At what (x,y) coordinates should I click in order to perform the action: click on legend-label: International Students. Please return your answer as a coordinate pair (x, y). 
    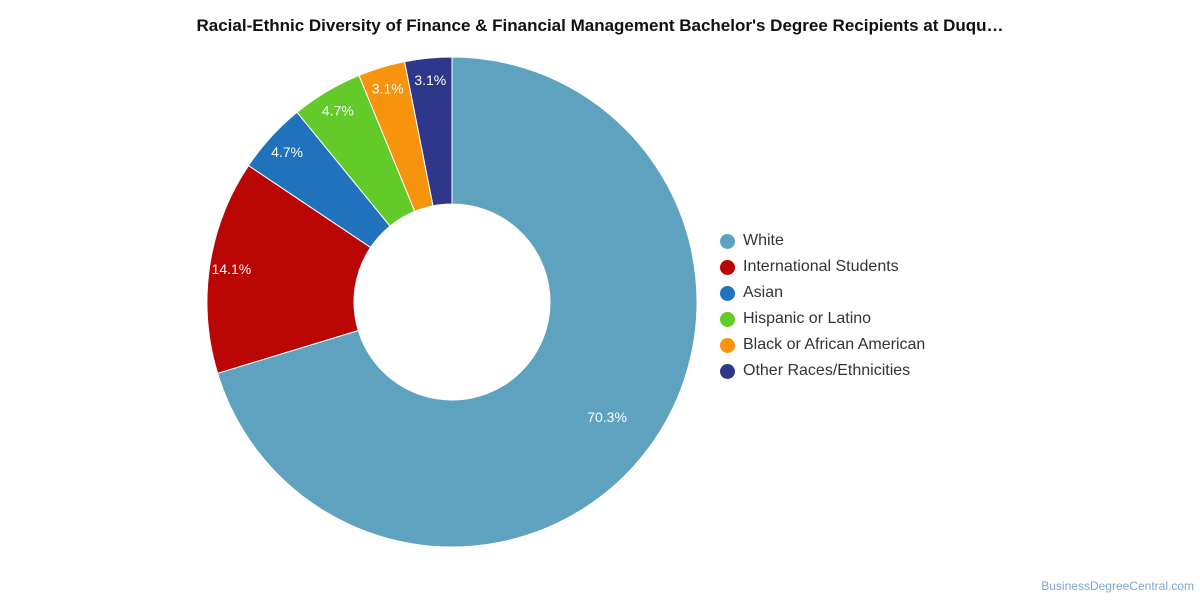
    Looking at the image, I should click on (821, 266).